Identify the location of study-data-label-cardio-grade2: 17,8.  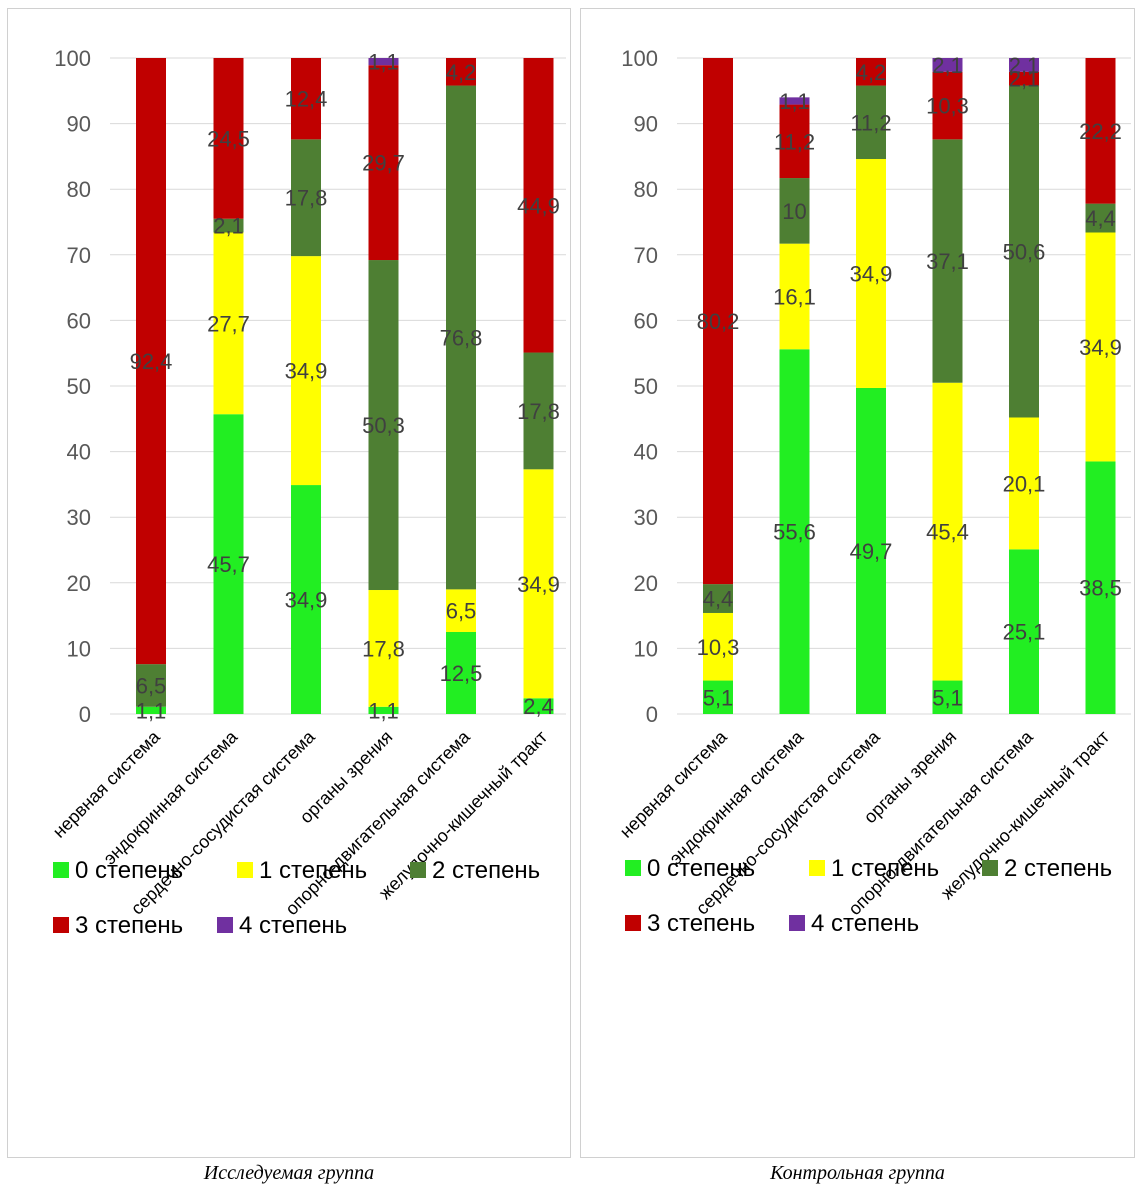
(306, 198).